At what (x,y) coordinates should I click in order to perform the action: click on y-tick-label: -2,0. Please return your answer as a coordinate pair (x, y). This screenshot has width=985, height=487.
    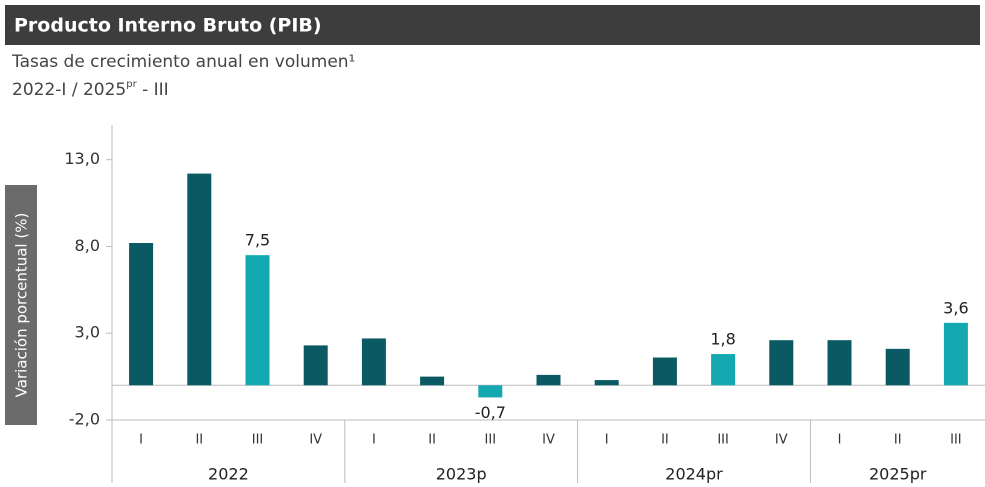
    Looking at the image, I should click on (84, 419).